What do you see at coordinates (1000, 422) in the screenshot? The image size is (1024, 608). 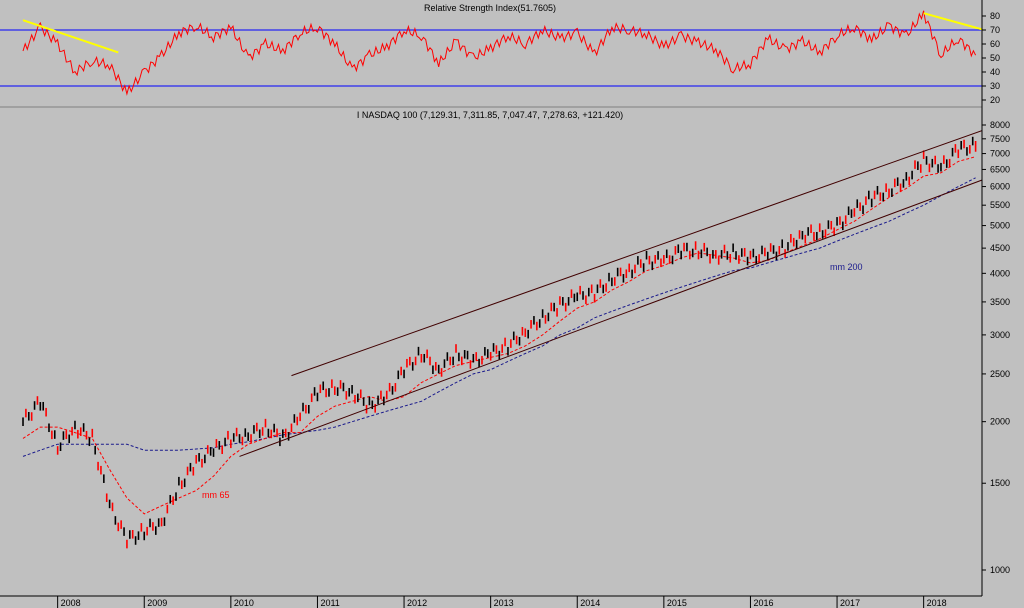 I see `price-tick-label: 2000` at bounding box center [1000, 422].